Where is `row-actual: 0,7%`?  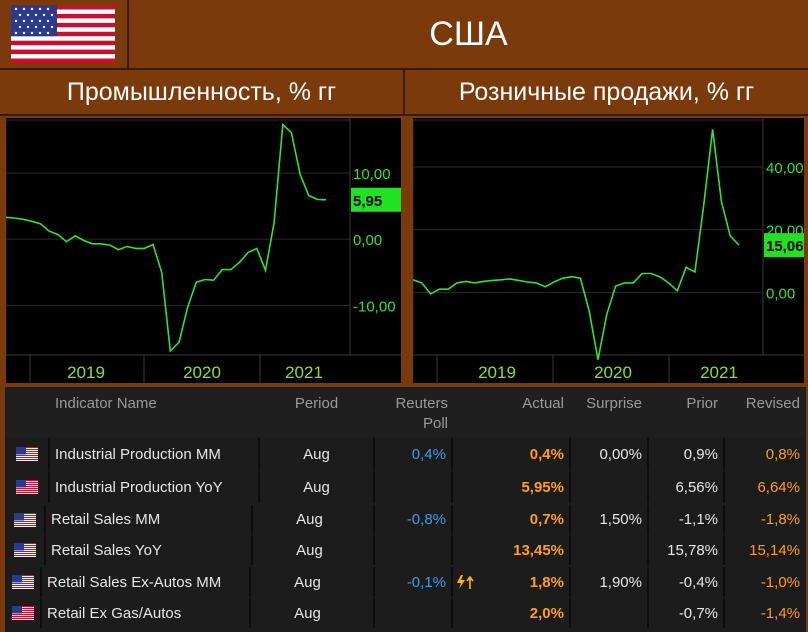
row-actual: 0,7% is located at coordinates (546, 519).